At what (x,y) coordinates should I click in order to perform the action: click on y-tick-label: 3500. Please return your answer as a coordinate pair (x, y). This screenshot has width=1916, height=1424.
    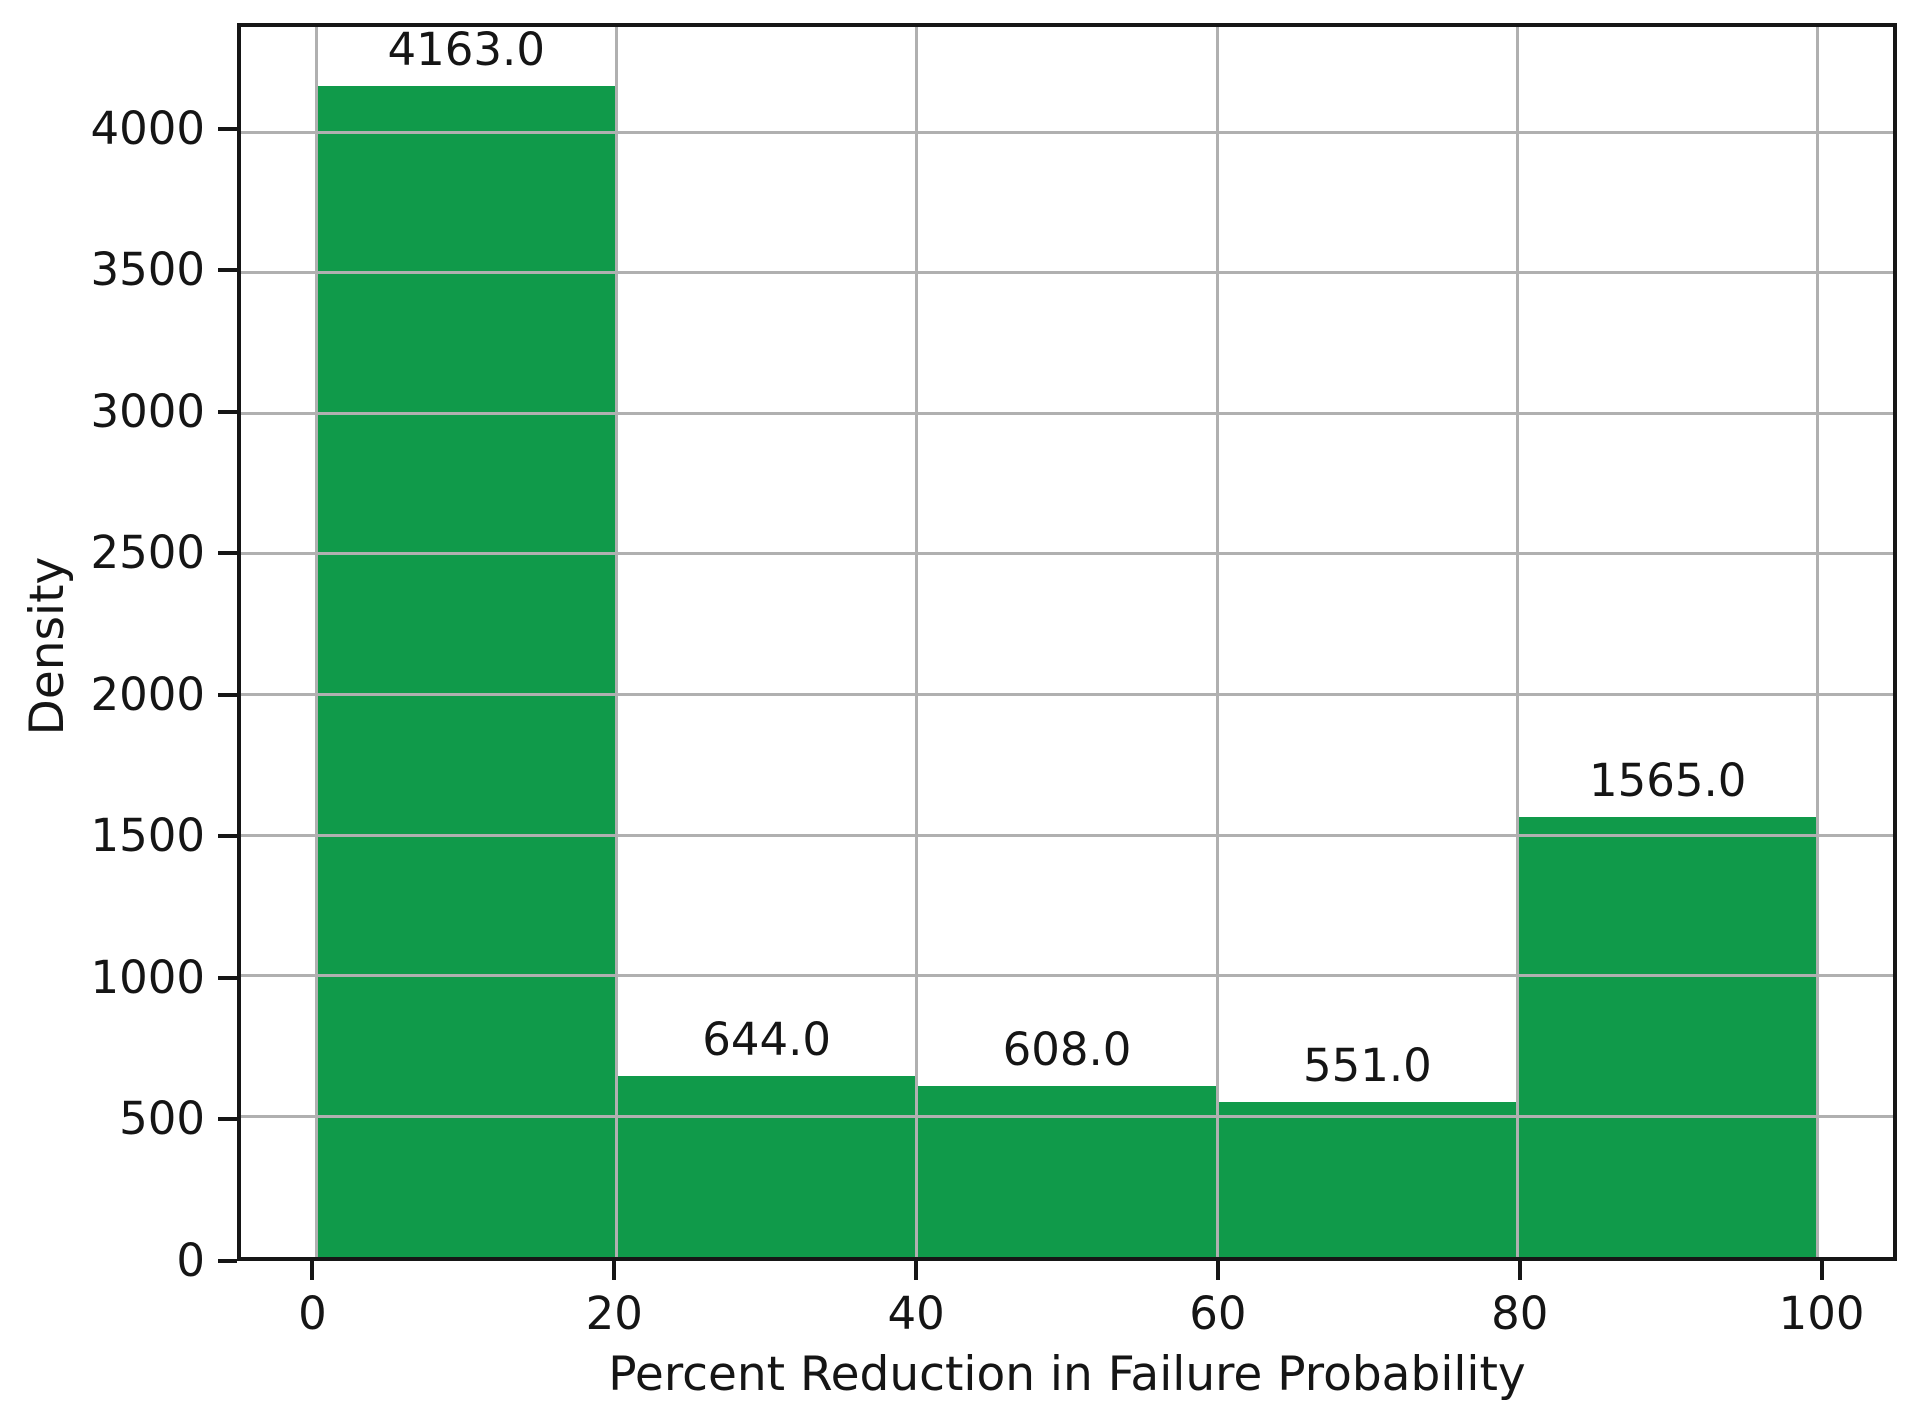
    Looking at the image, I should click on (147, 270).